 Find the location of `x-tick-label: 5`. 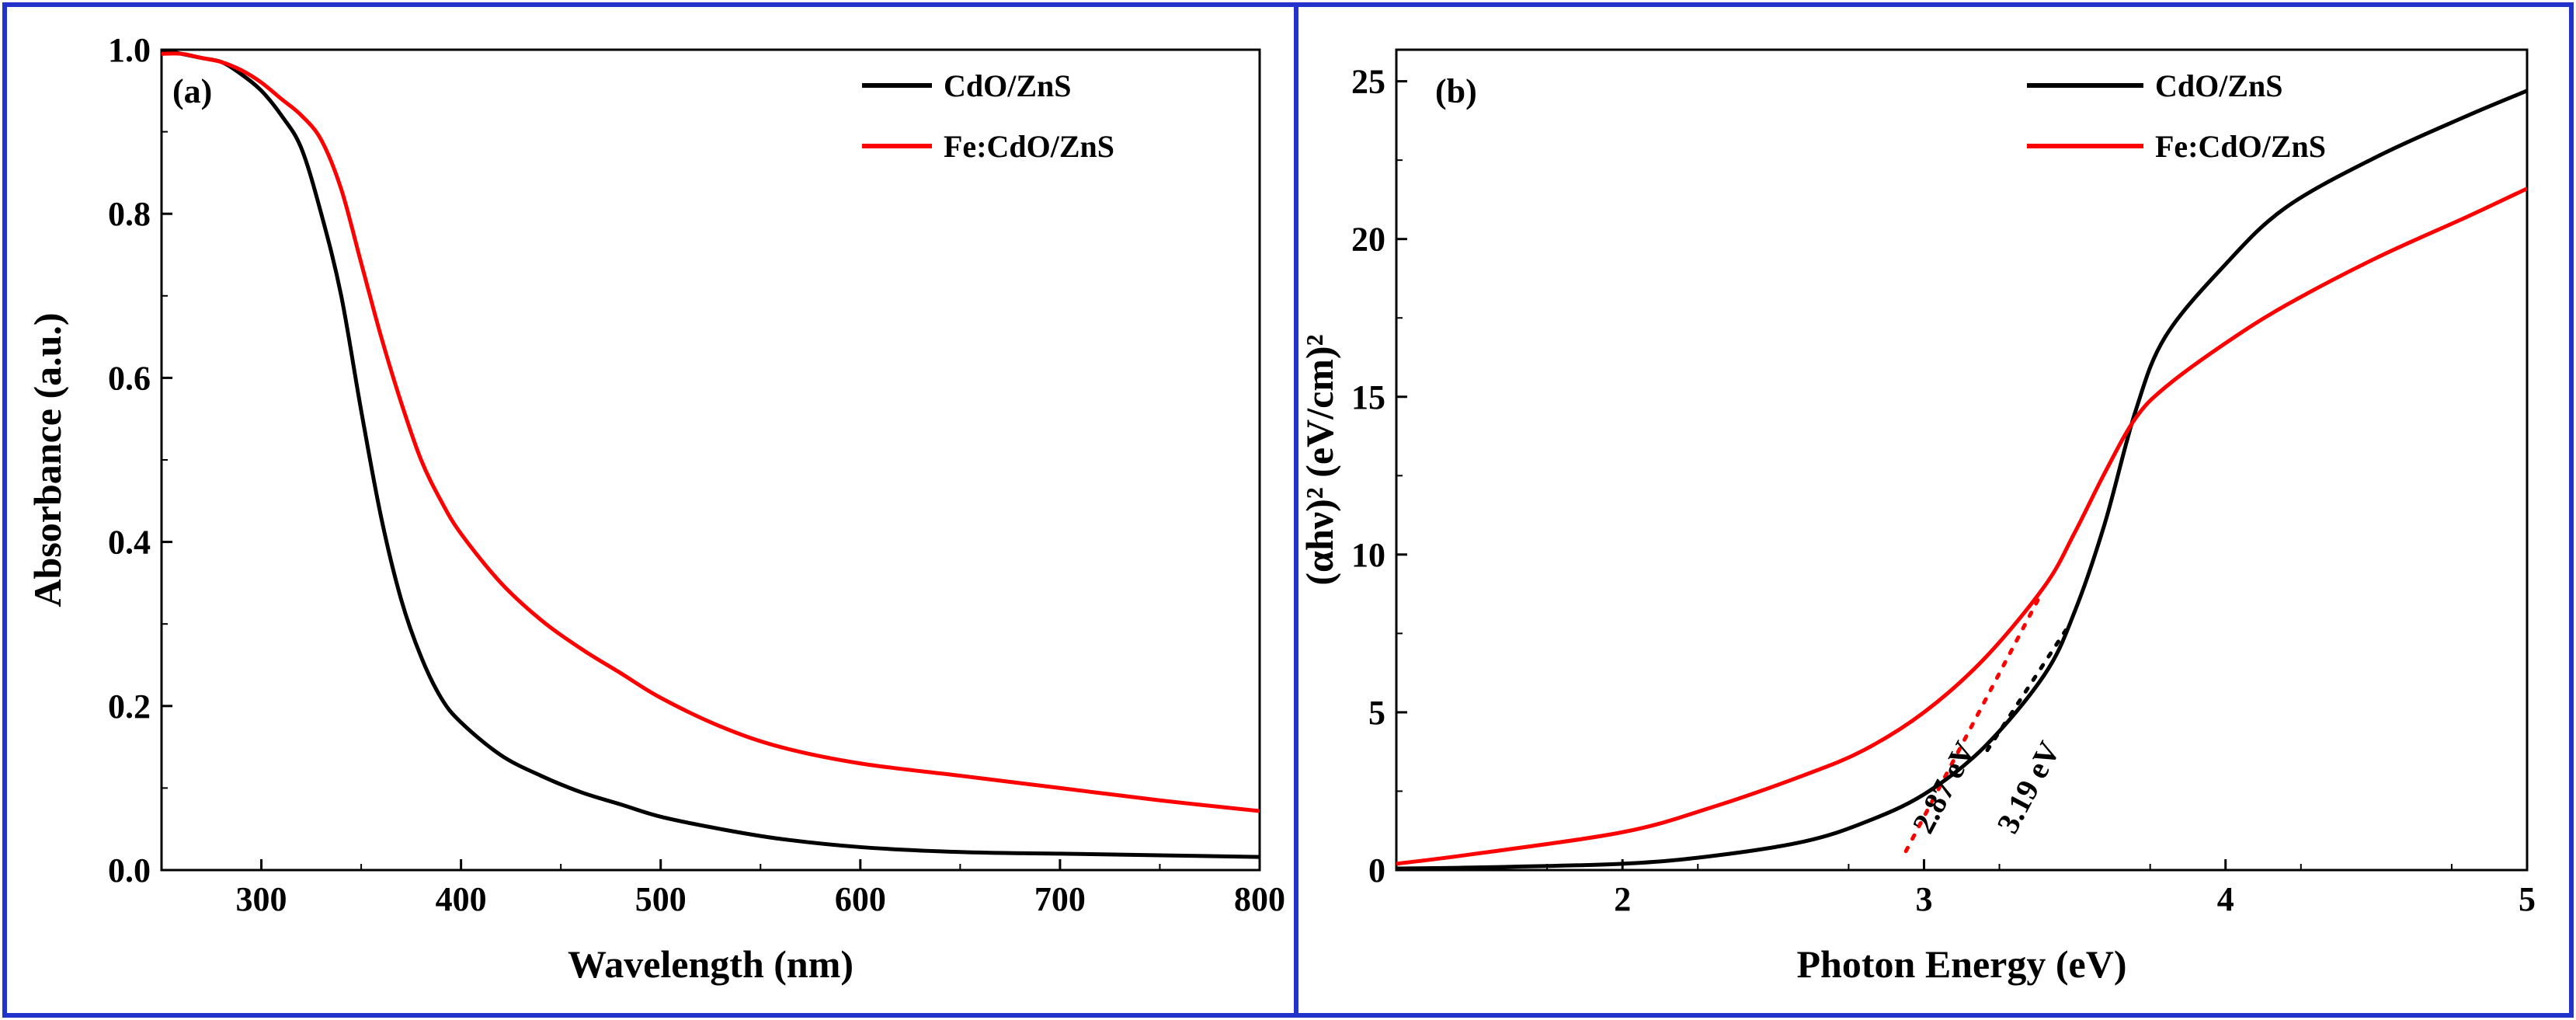

x-tick-label: 5 is located at coordinates (2527, 899).